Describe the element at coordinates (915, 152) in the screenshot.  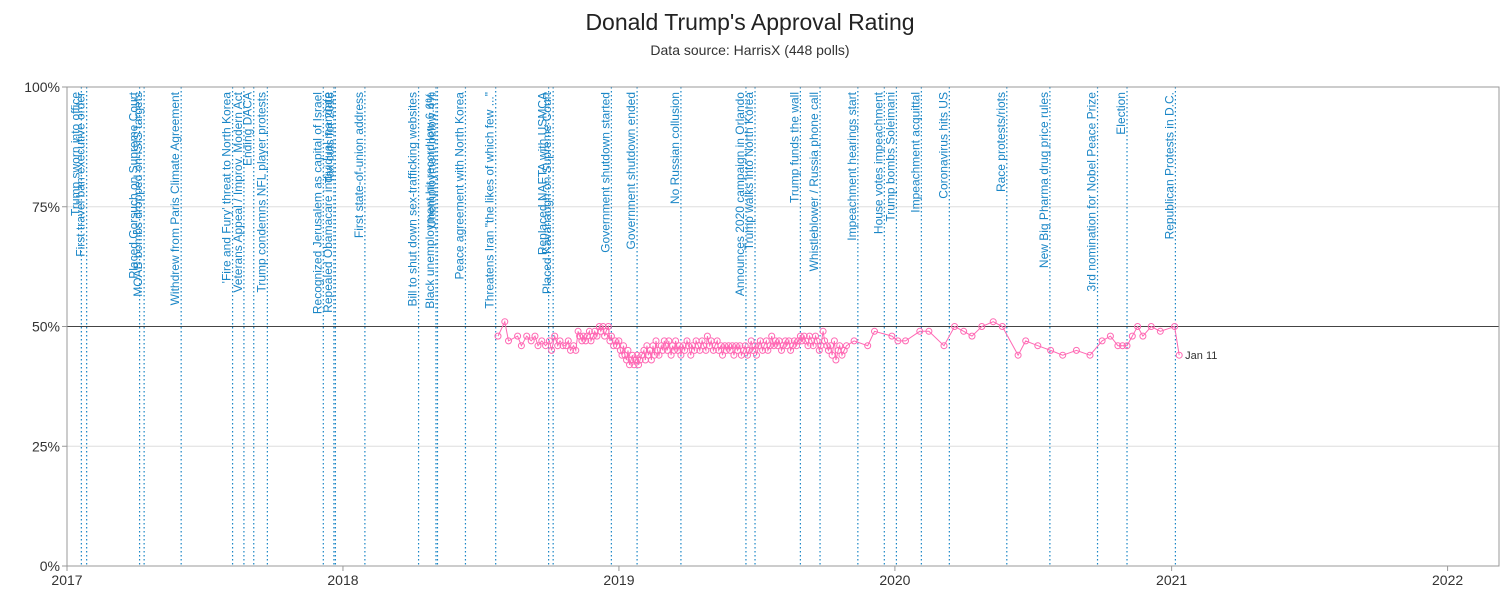
I see `event-label: Impeachment acquittal` at that location.